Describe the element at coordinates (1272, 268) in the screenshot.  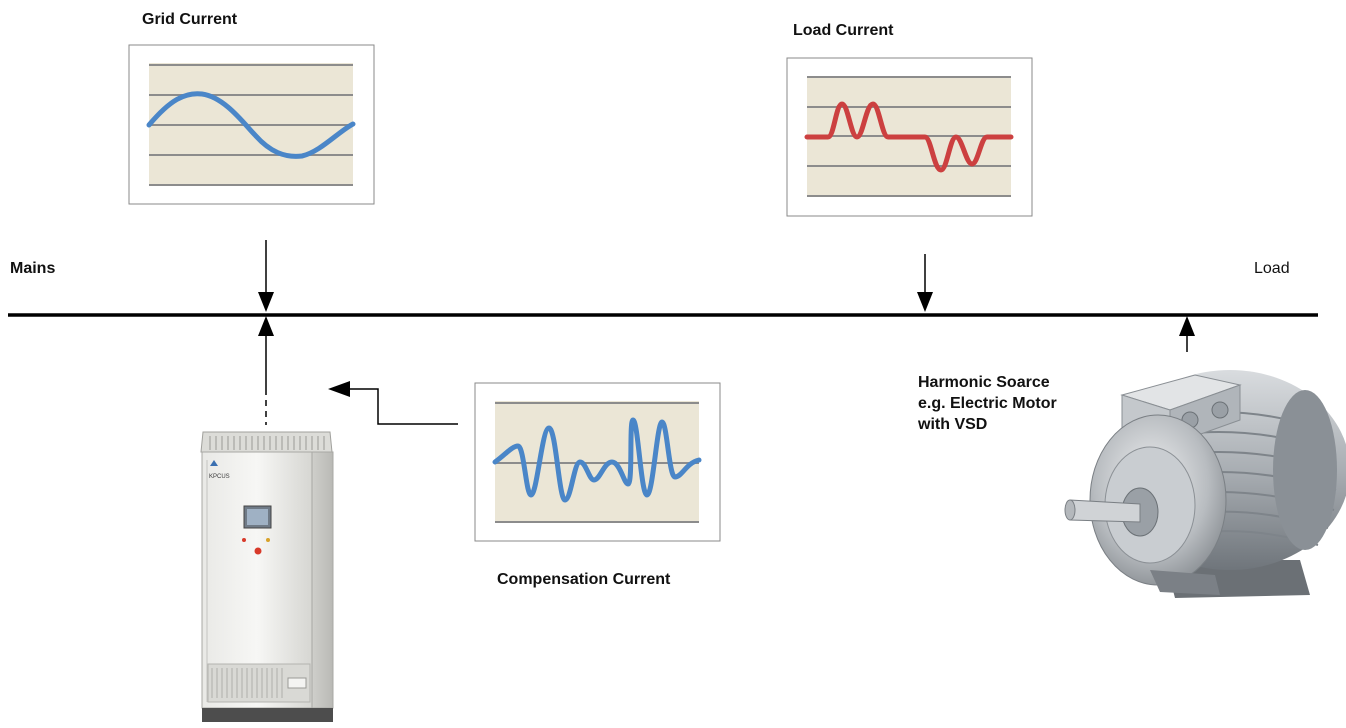
I see `load-label: Load` at that location.